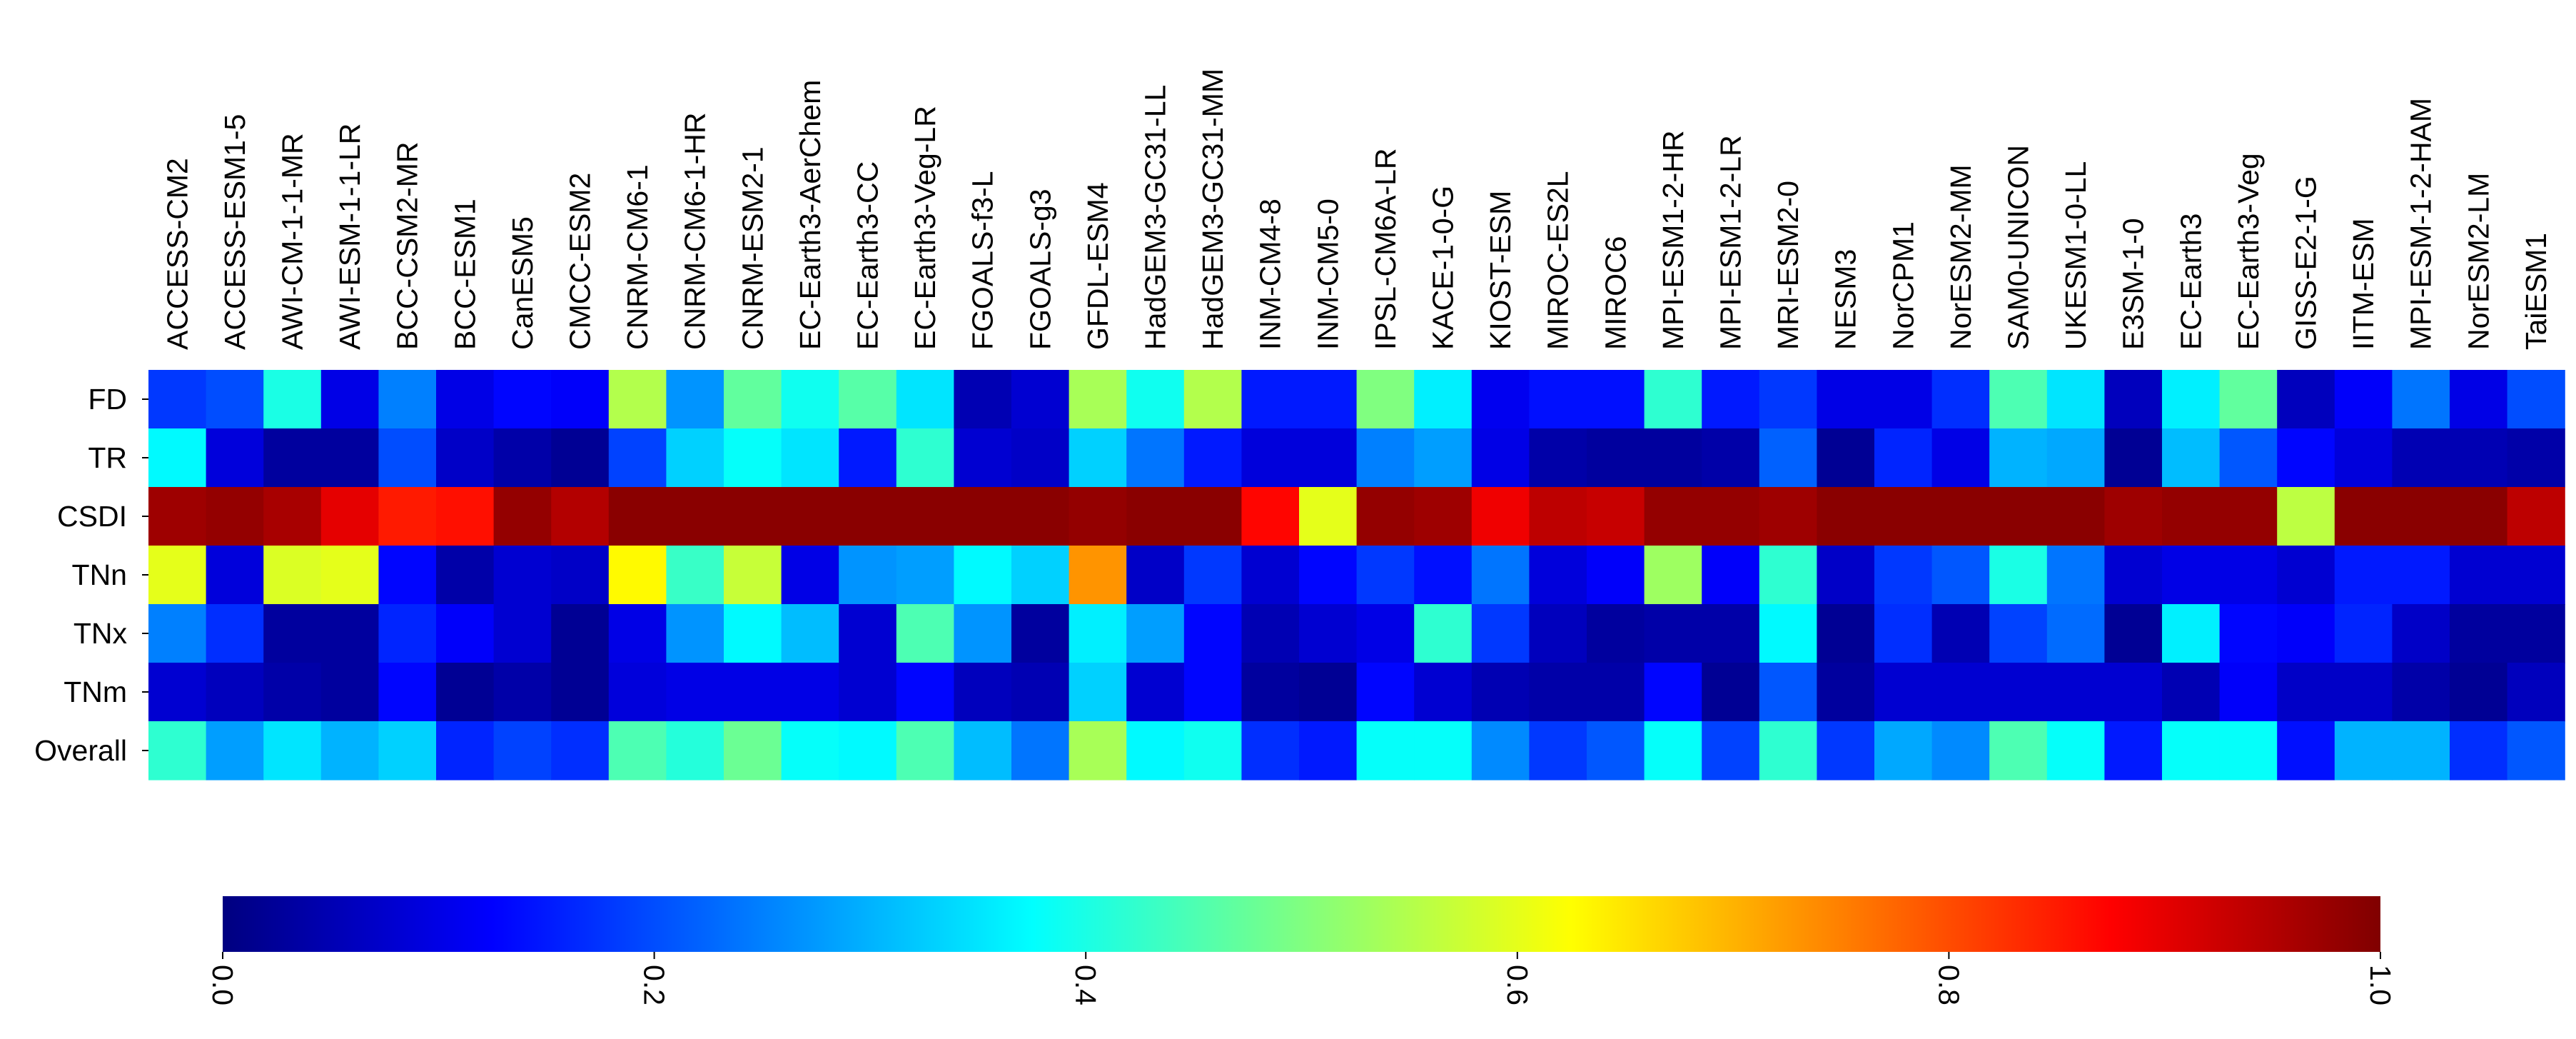 The height and width of the screenshot is (1039, 2576). Describe the element at coordinates (1517, 985) in the screenshot. I see `colorbar-tick-label: 0.6` at that location.